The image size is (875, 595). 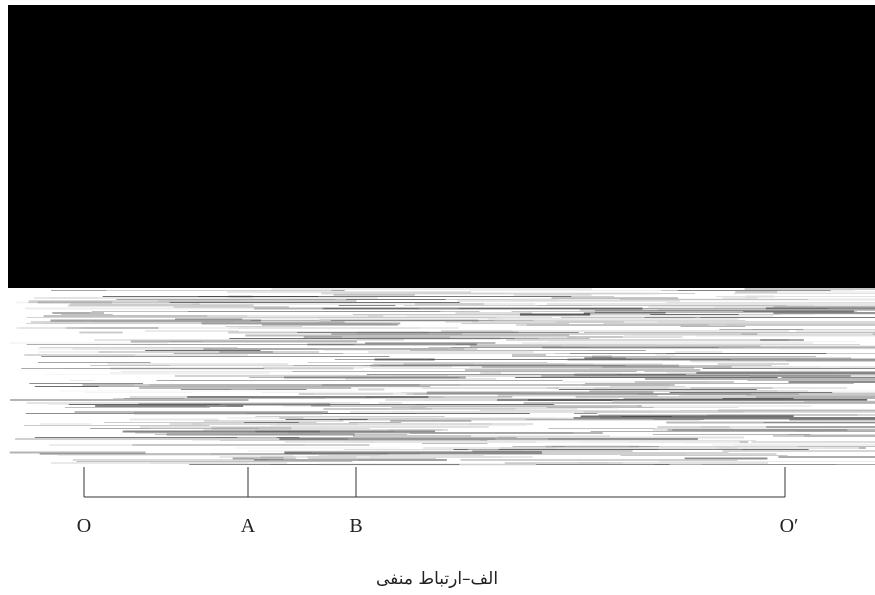 I want to click on caption: الف–ارتباط منفی, so click(x=437, y=579).